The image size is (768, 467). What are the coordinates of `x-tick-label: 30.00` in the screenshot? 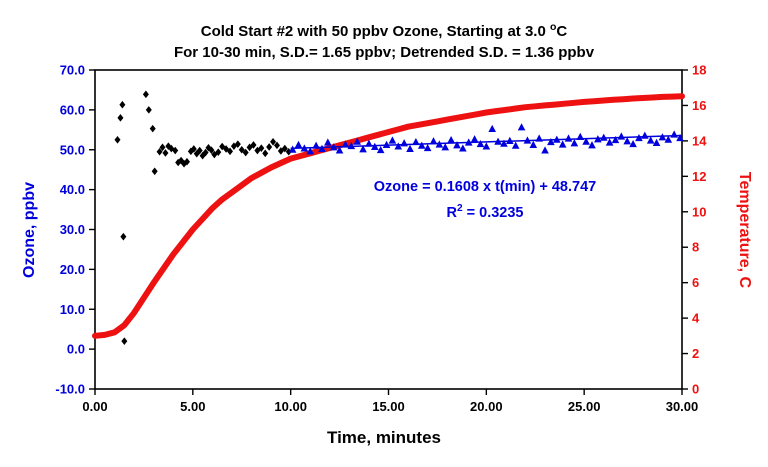 It's located at (682, 406).